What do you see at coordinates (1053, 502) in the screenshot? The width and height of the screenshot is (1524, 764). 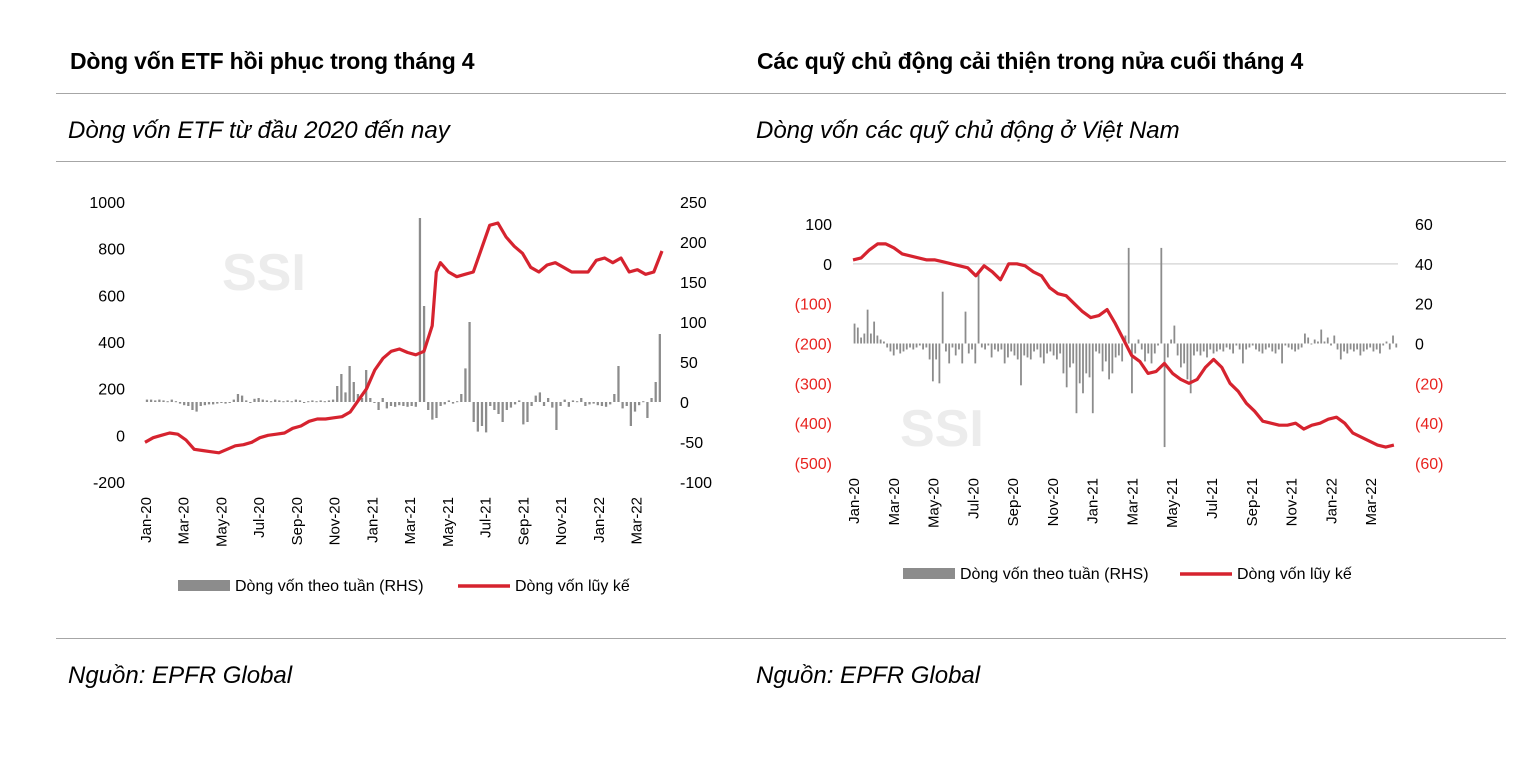 I see `x-tick-label: Nov-20` at bounding box center [1053, 502].